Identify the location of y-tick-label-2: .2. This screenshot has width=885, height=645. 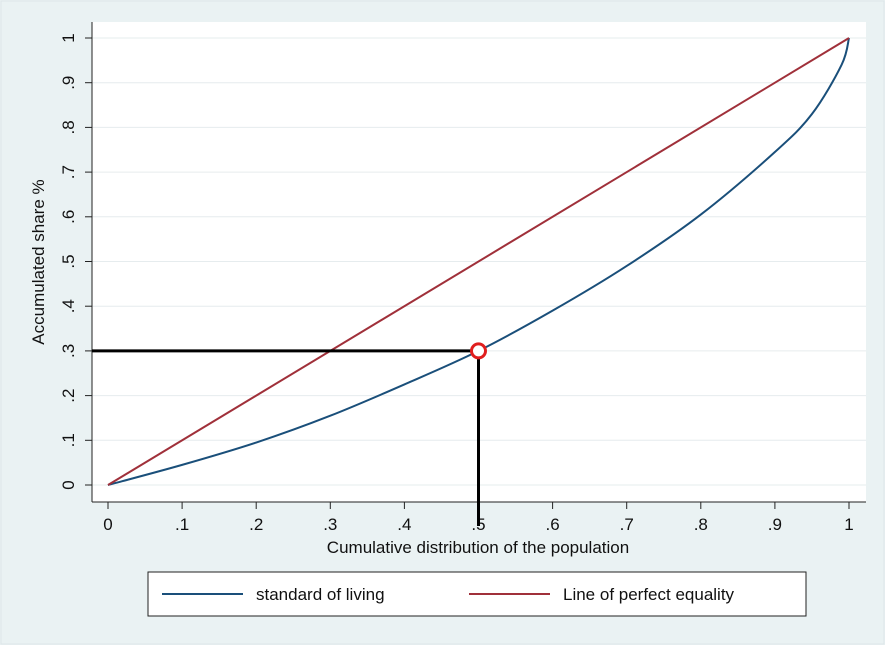
(68, 396).